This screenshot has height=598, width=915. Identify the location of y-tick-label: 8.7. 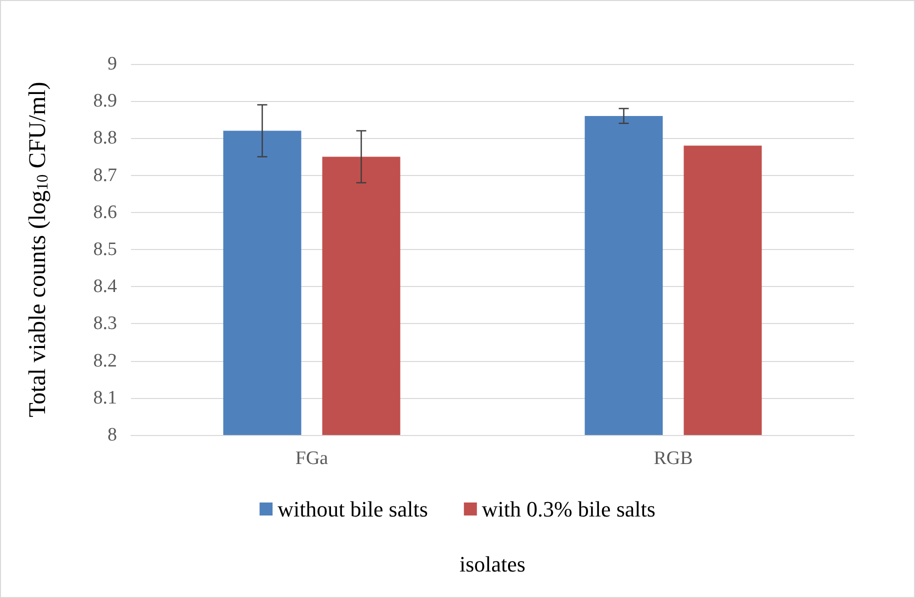
(105, 175).